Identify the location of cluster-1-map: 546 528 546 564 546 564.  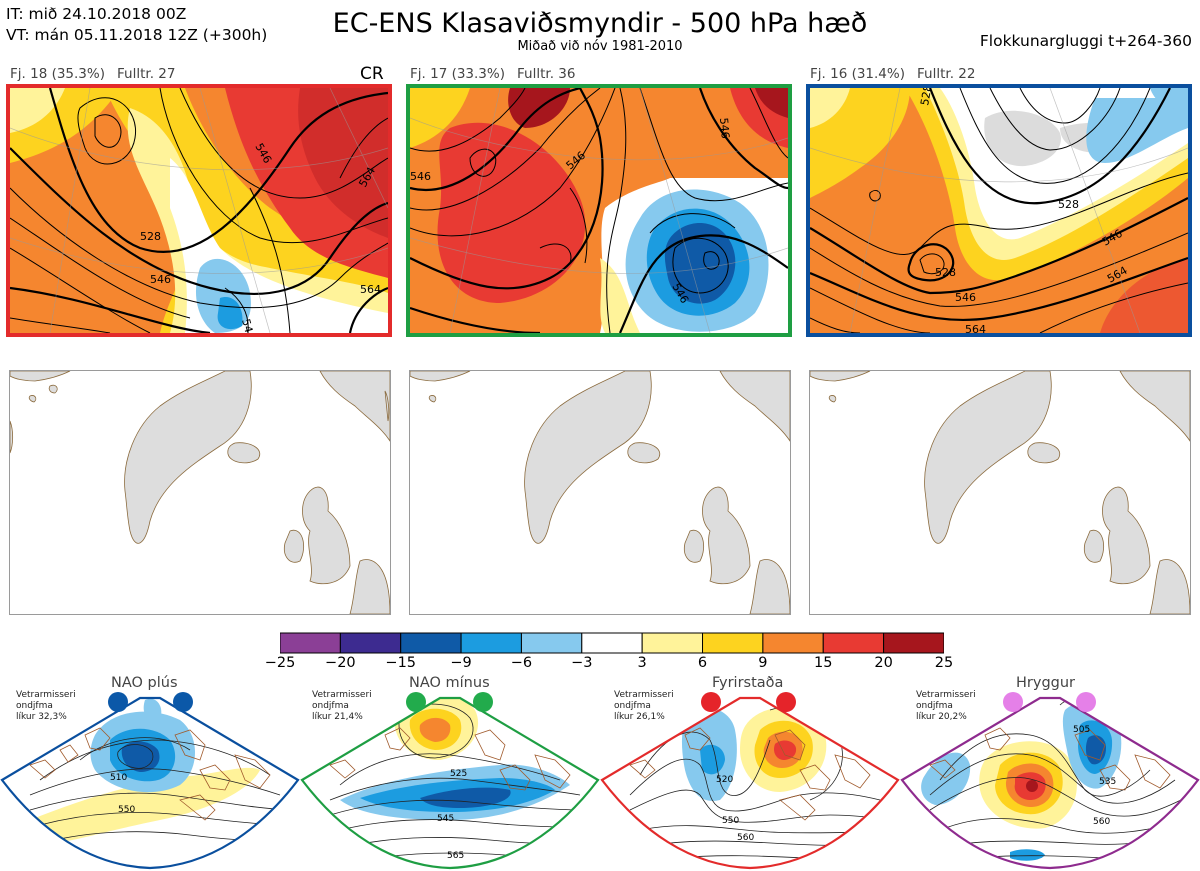
(199, 210).